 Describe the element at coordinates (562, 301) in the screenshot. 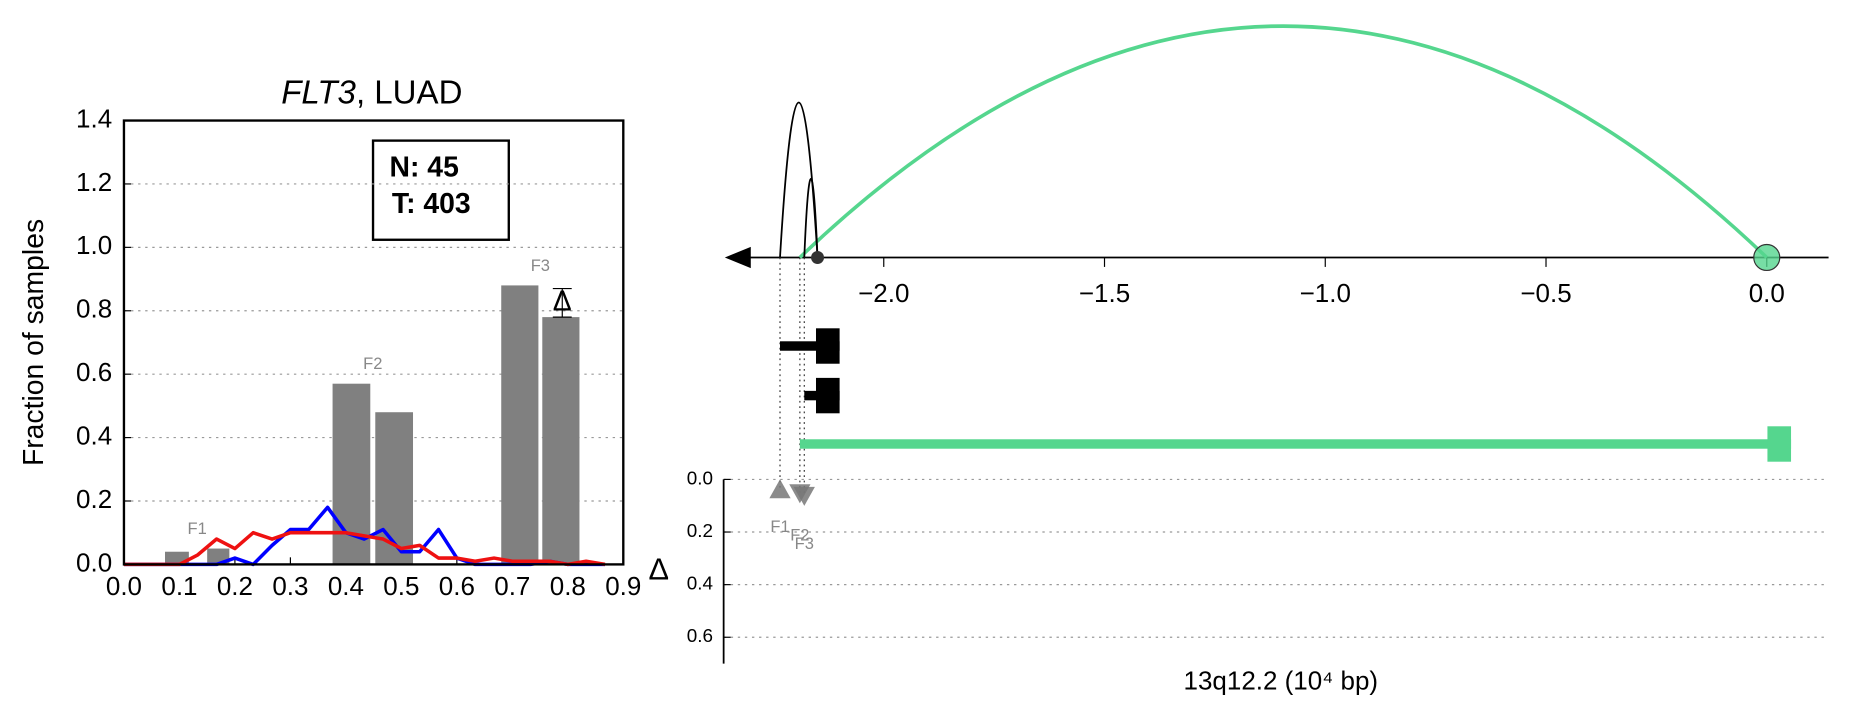

I see `delta-label: Δ` at that location.